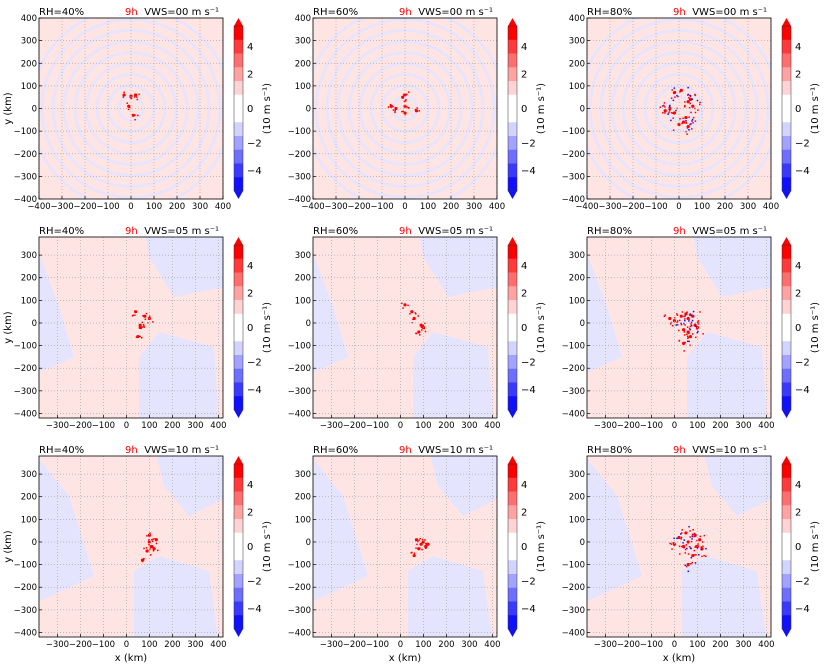 Image resolution: width=827 pixels, height=671 pixels. What do you see at coordinates (250, 513) in the screenshot?
I see `colorbar-tick-label: 2` at bounding box center [250, 513].